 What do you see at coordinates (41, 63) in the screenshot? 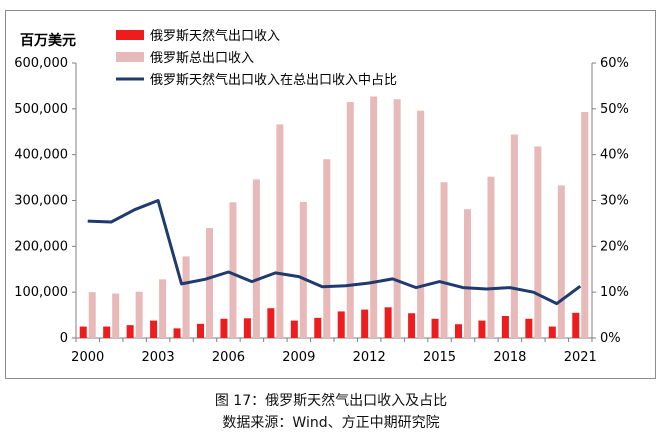
I see `y-left-tick-label: 600,000` at bounding box center [41, 63].